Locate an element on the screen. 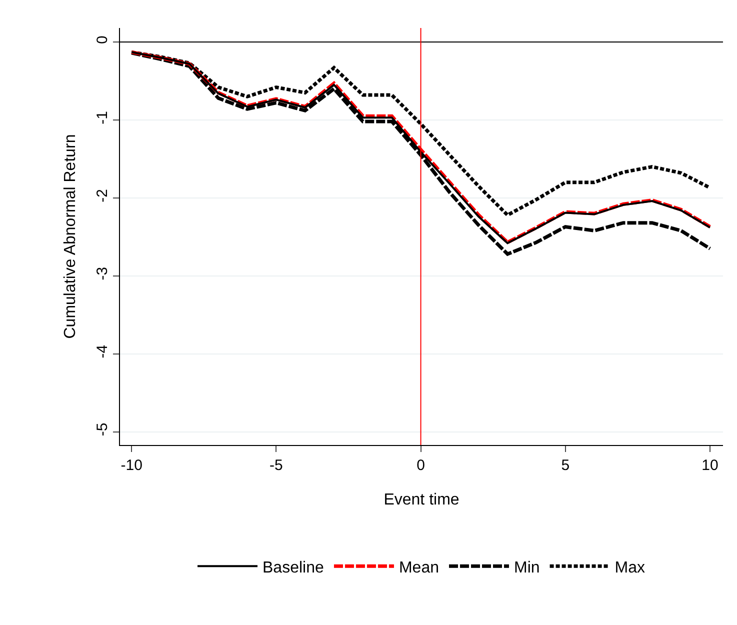  legend-label: Max is located at coordinates (630, 567).